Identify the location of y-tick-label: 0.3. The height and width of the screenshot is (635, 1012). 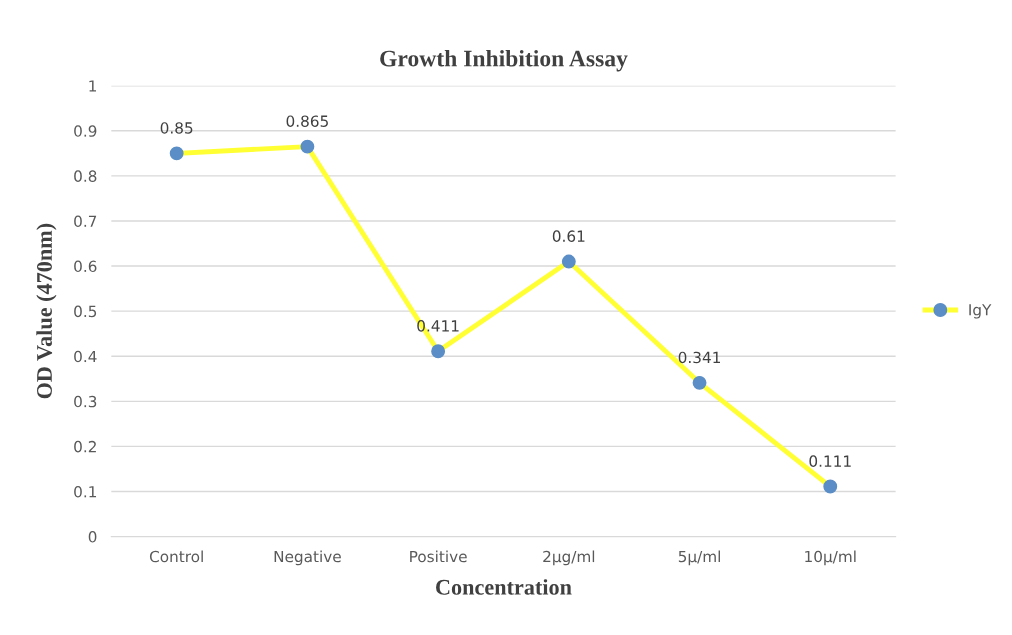
(85, 401).